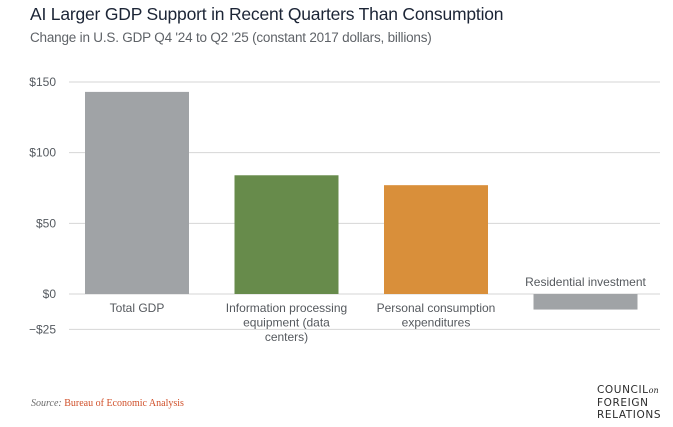  I want to click on category-label: Personal consumption, so click(436, 308).